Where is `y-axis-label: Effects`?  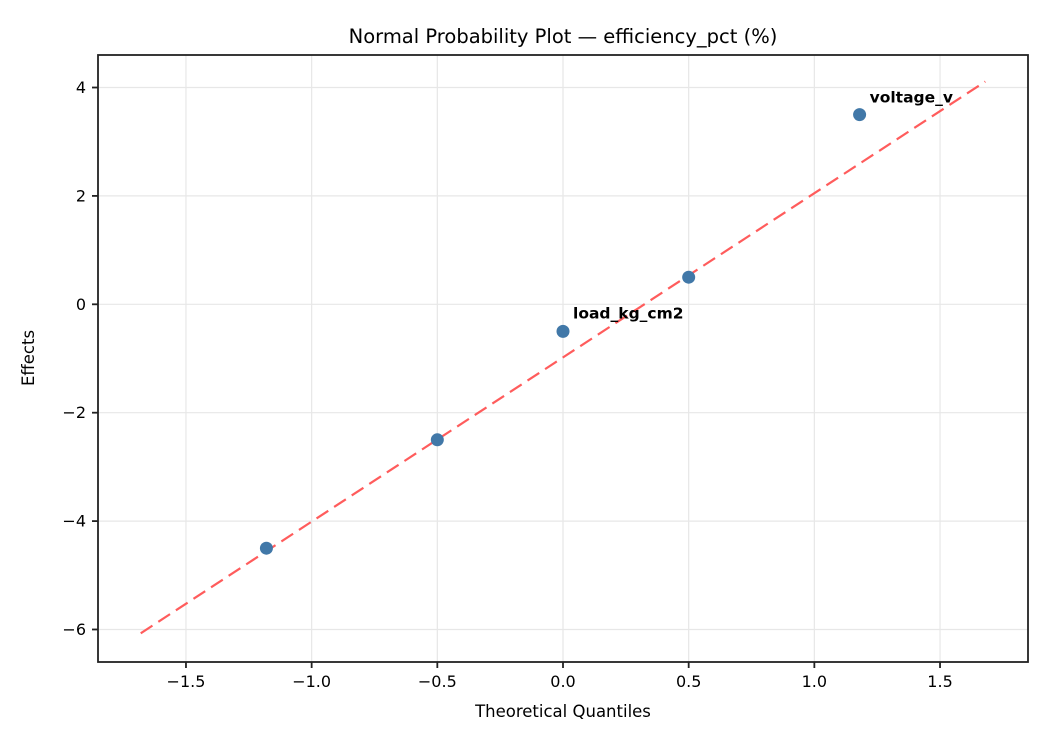 y-axis-label: Effects is located at coordinates (28, 358).